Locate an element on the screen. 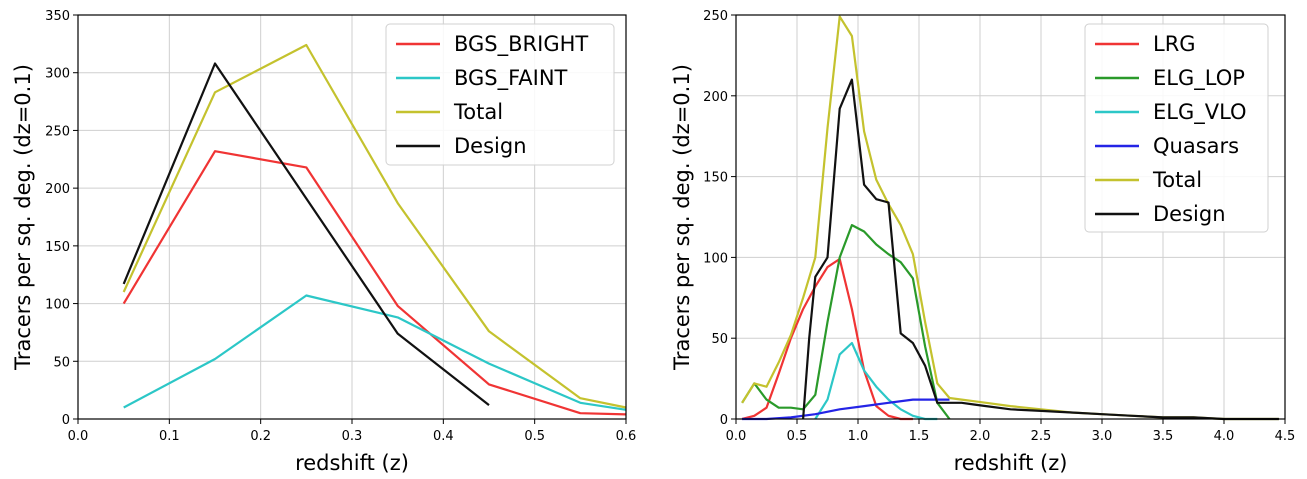 The image size is (1307, 479). x-tick-label: 3.5 is located at coordinates (1163, 436).